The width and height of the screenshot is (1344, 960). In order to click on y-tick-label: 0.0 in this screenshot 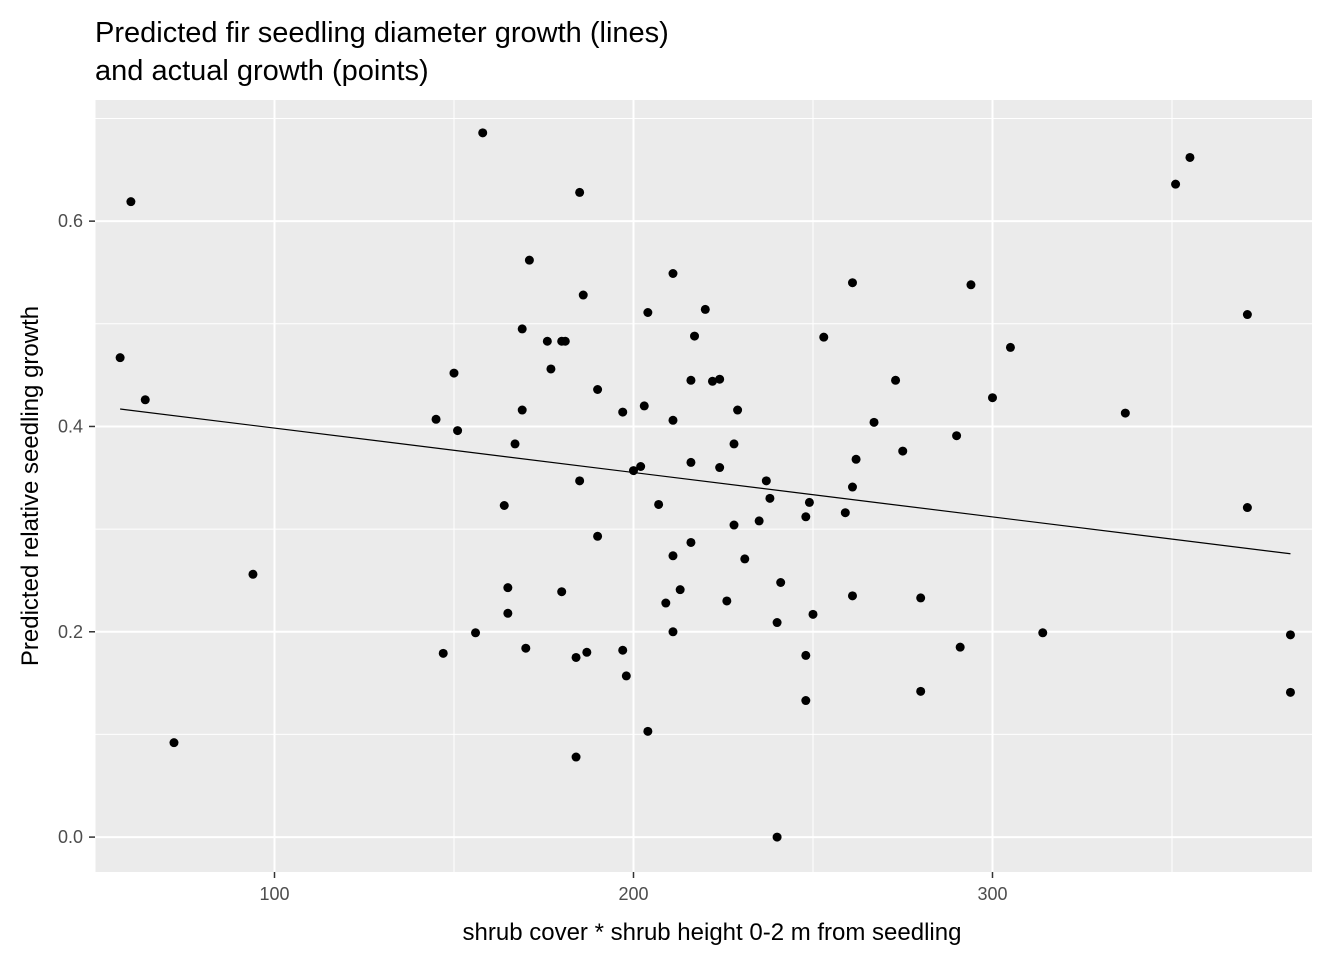, I will do `click(70, 837)`.